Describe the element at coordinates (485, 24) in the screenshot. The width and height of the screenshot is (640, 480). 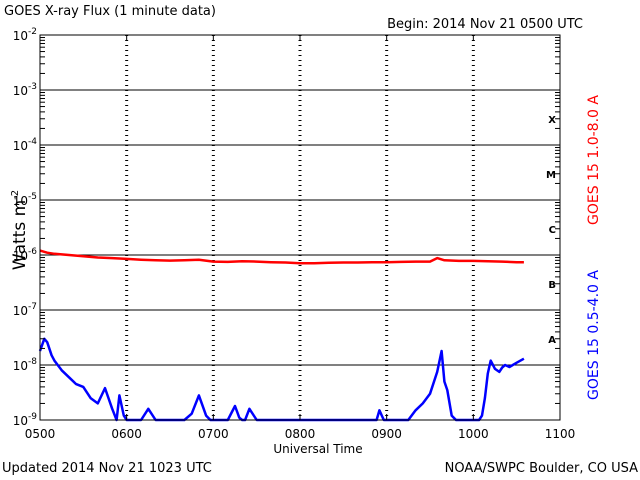
I see `begin-time: Begin: 2014 Nov 21 0500 UTC` at that location.